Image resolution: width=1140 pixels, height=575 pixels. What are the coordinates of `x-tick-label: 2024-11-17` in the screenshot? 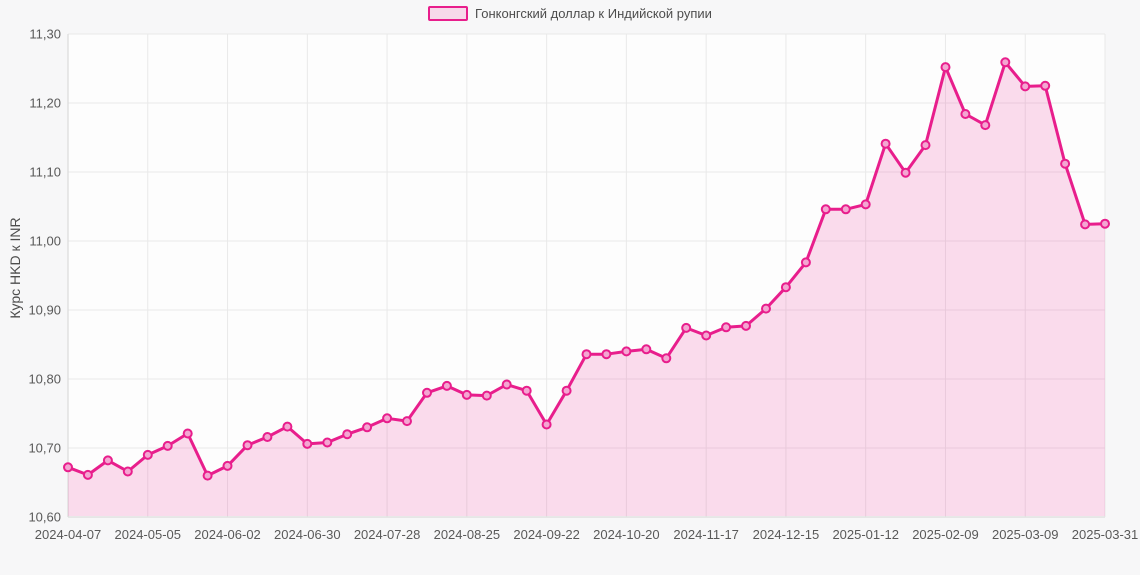 It's located at (706, 534).